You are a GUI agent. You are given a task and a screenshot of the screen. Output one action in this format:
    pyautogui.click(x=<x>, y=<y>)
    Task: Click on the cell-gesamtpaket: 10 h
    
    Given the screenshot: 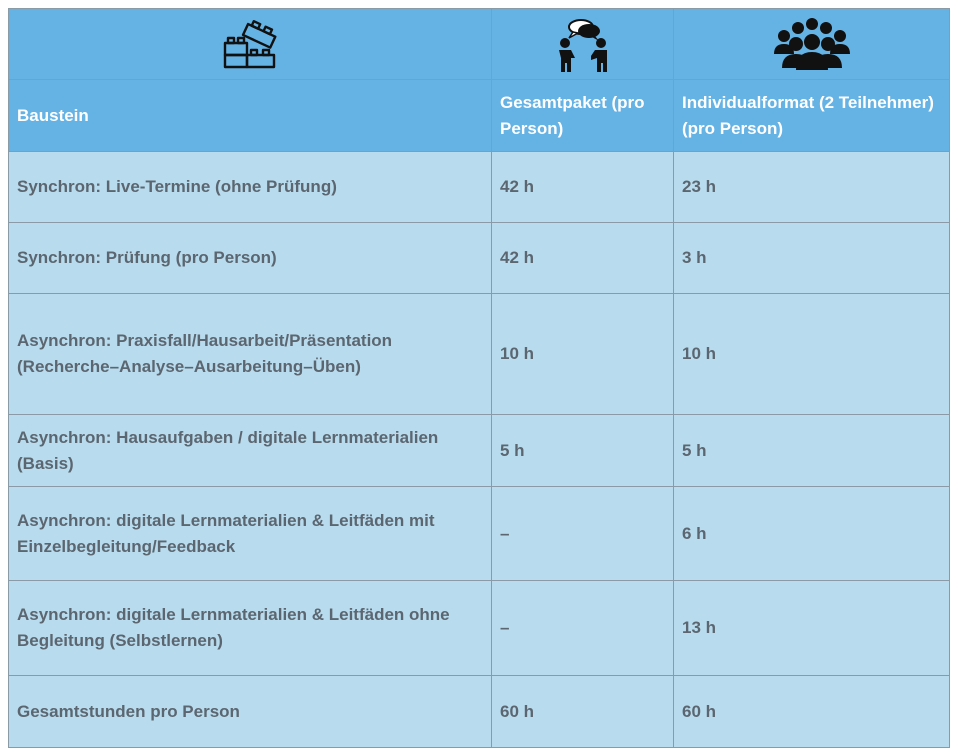 What is the action you would take?
    pyautogui.click(x=582, y=354)
    